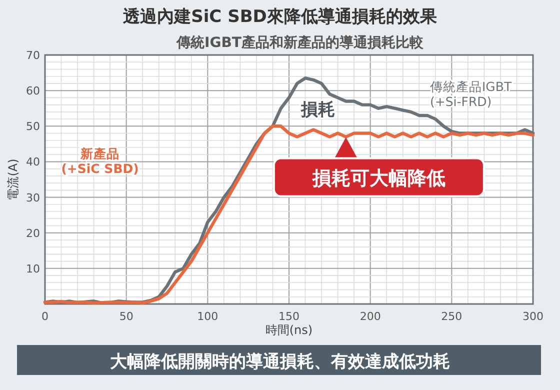 The height and width of the screenshot is (390, 560). I want to click on x-tick-label: 250, so click(451, 316).